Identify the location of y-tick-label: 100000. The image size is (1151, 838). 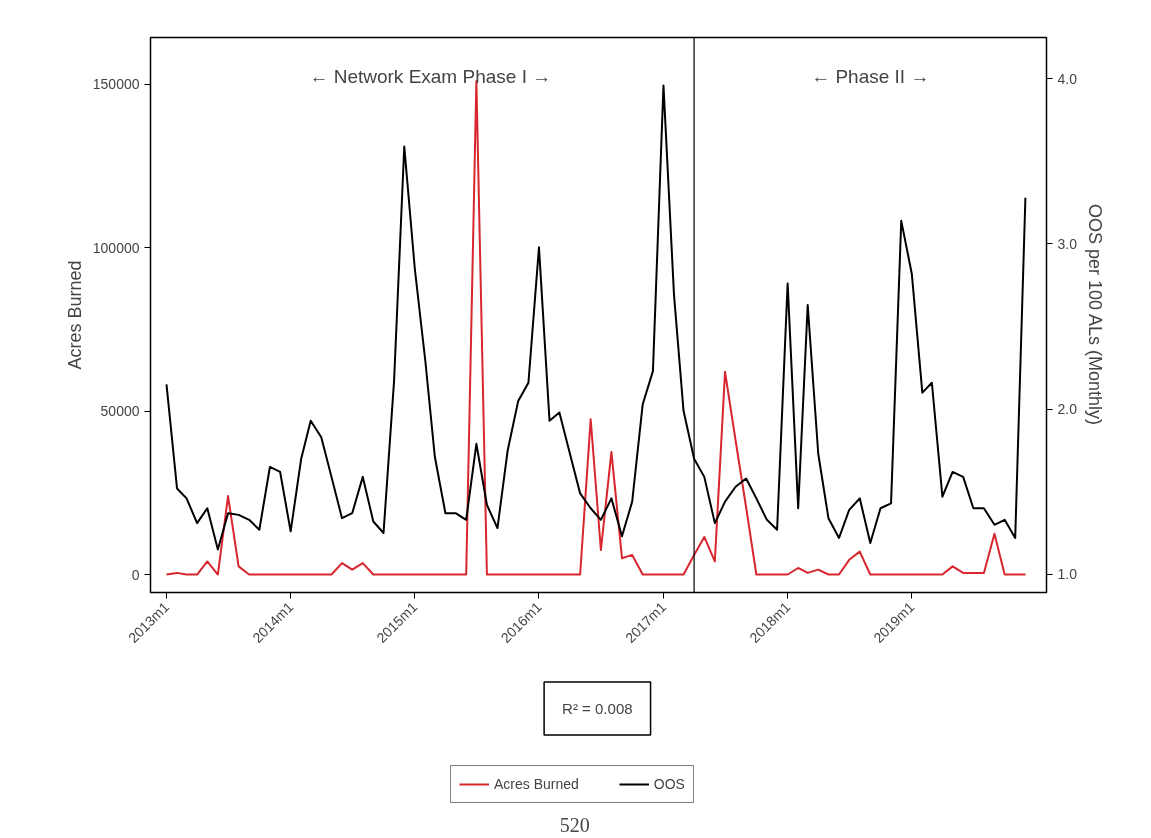
(116, 247).